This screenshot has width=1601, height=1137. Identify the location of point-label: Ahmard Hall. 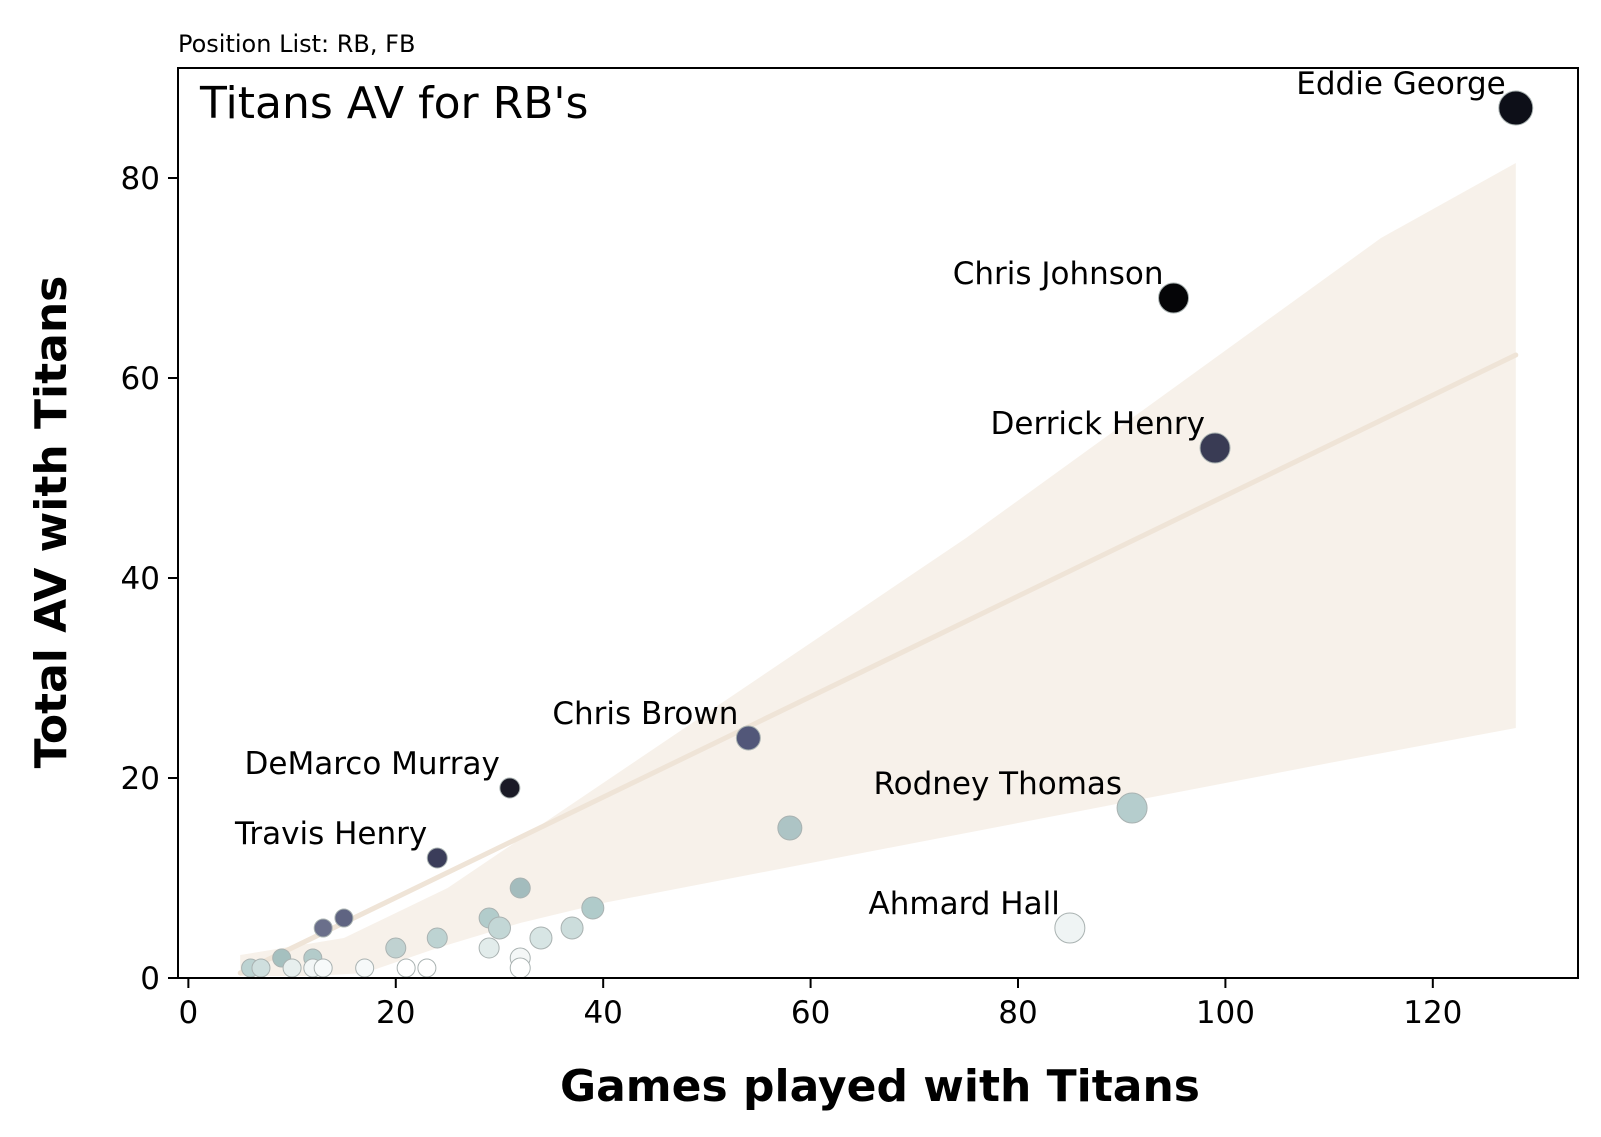
(964, 904).